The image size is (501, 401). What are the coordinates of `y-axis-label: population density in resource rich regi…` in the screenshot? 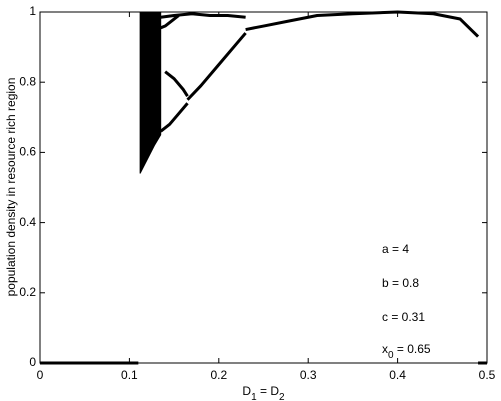 It's located at (11, 187).